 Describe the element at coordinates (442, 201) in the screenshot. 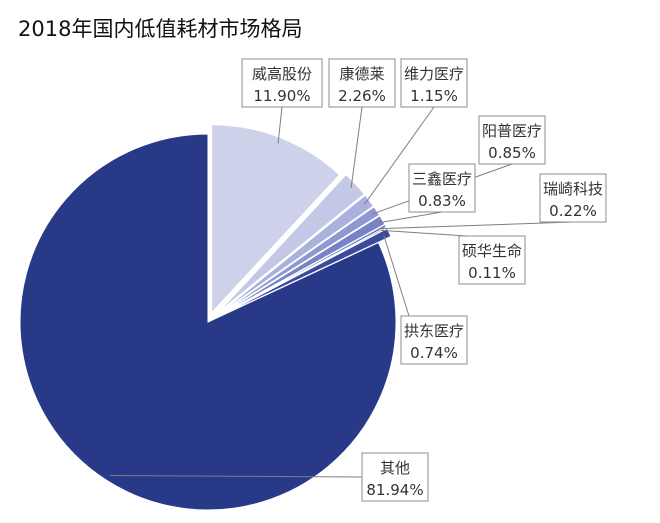

I see `slice-value-label: 0.83%` at that location.